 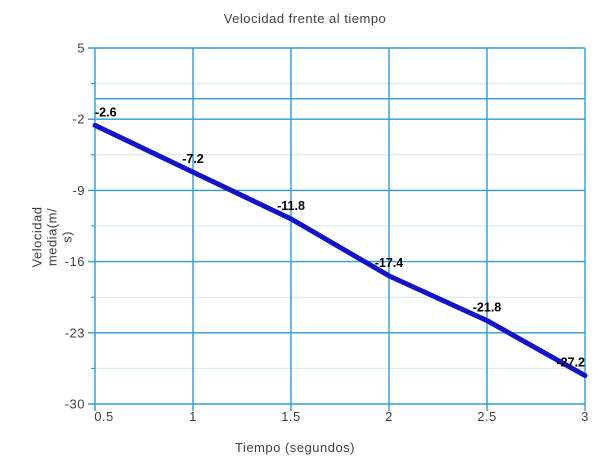 What do you see at coordinates (78, 119) in the screenshot?
I see `y-tick-label: -2` at bounding box center [78, 119].